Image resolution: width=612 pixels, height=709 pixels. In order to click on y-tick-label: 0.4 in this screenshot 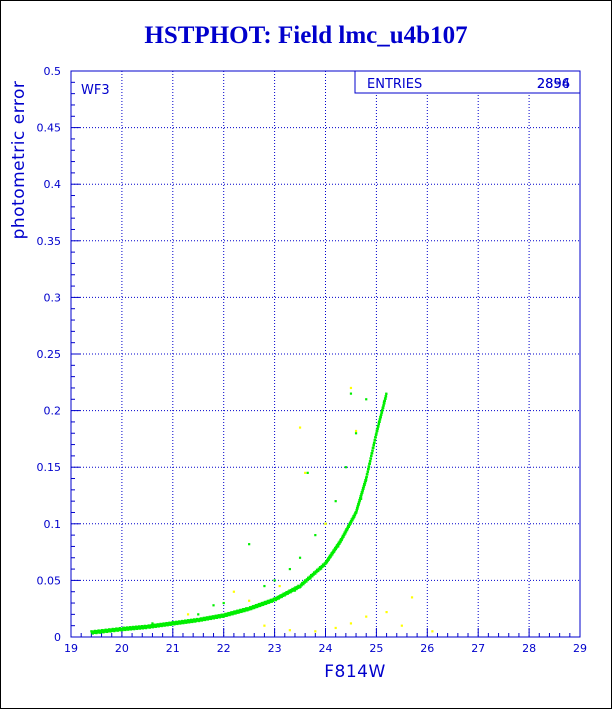, I will do `click(53, 184)`.